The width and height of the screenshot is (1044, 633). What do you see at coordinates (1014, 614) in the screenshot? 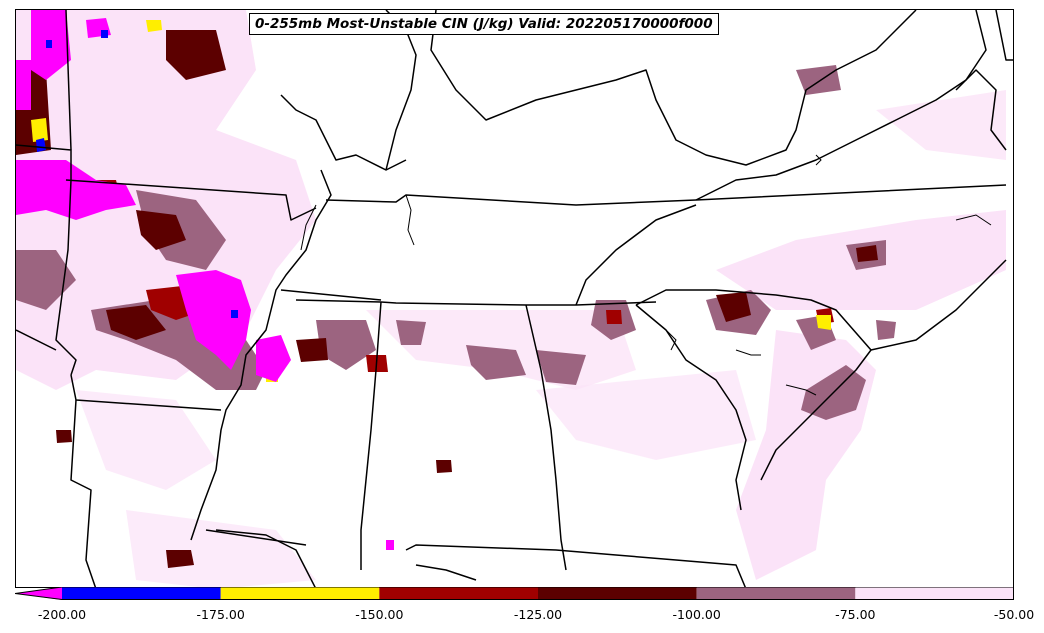
I see `colorbar-tick-label: -50.00` at bounding box center [1014, 614].